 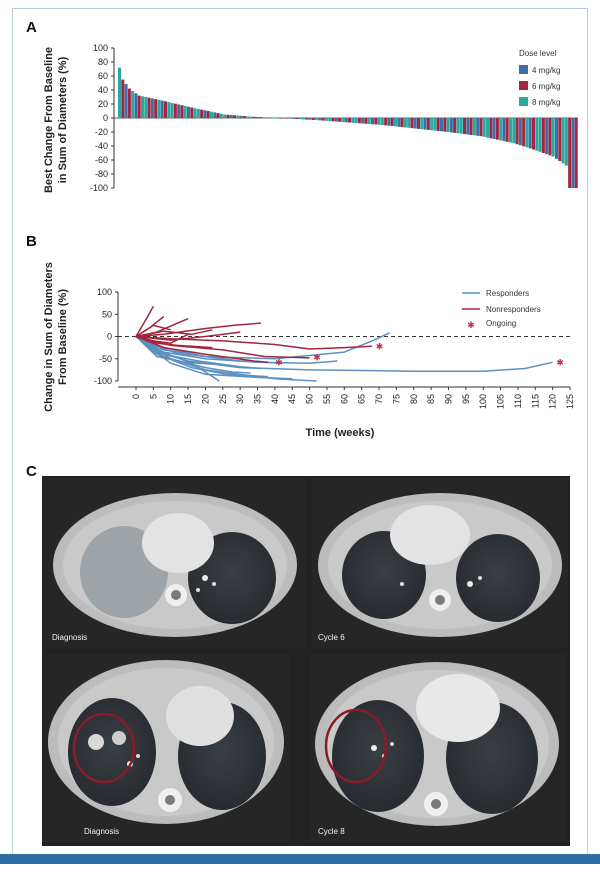 I want to click on panel-b-xtick-label: 110, so click(x=518, y=401).